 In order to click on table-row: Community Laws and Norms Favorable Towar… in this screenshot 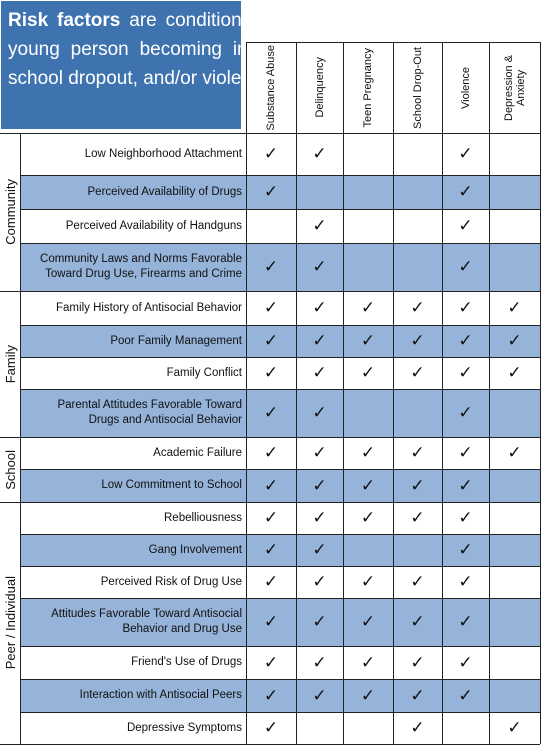, I will do `click(272, 267)`.